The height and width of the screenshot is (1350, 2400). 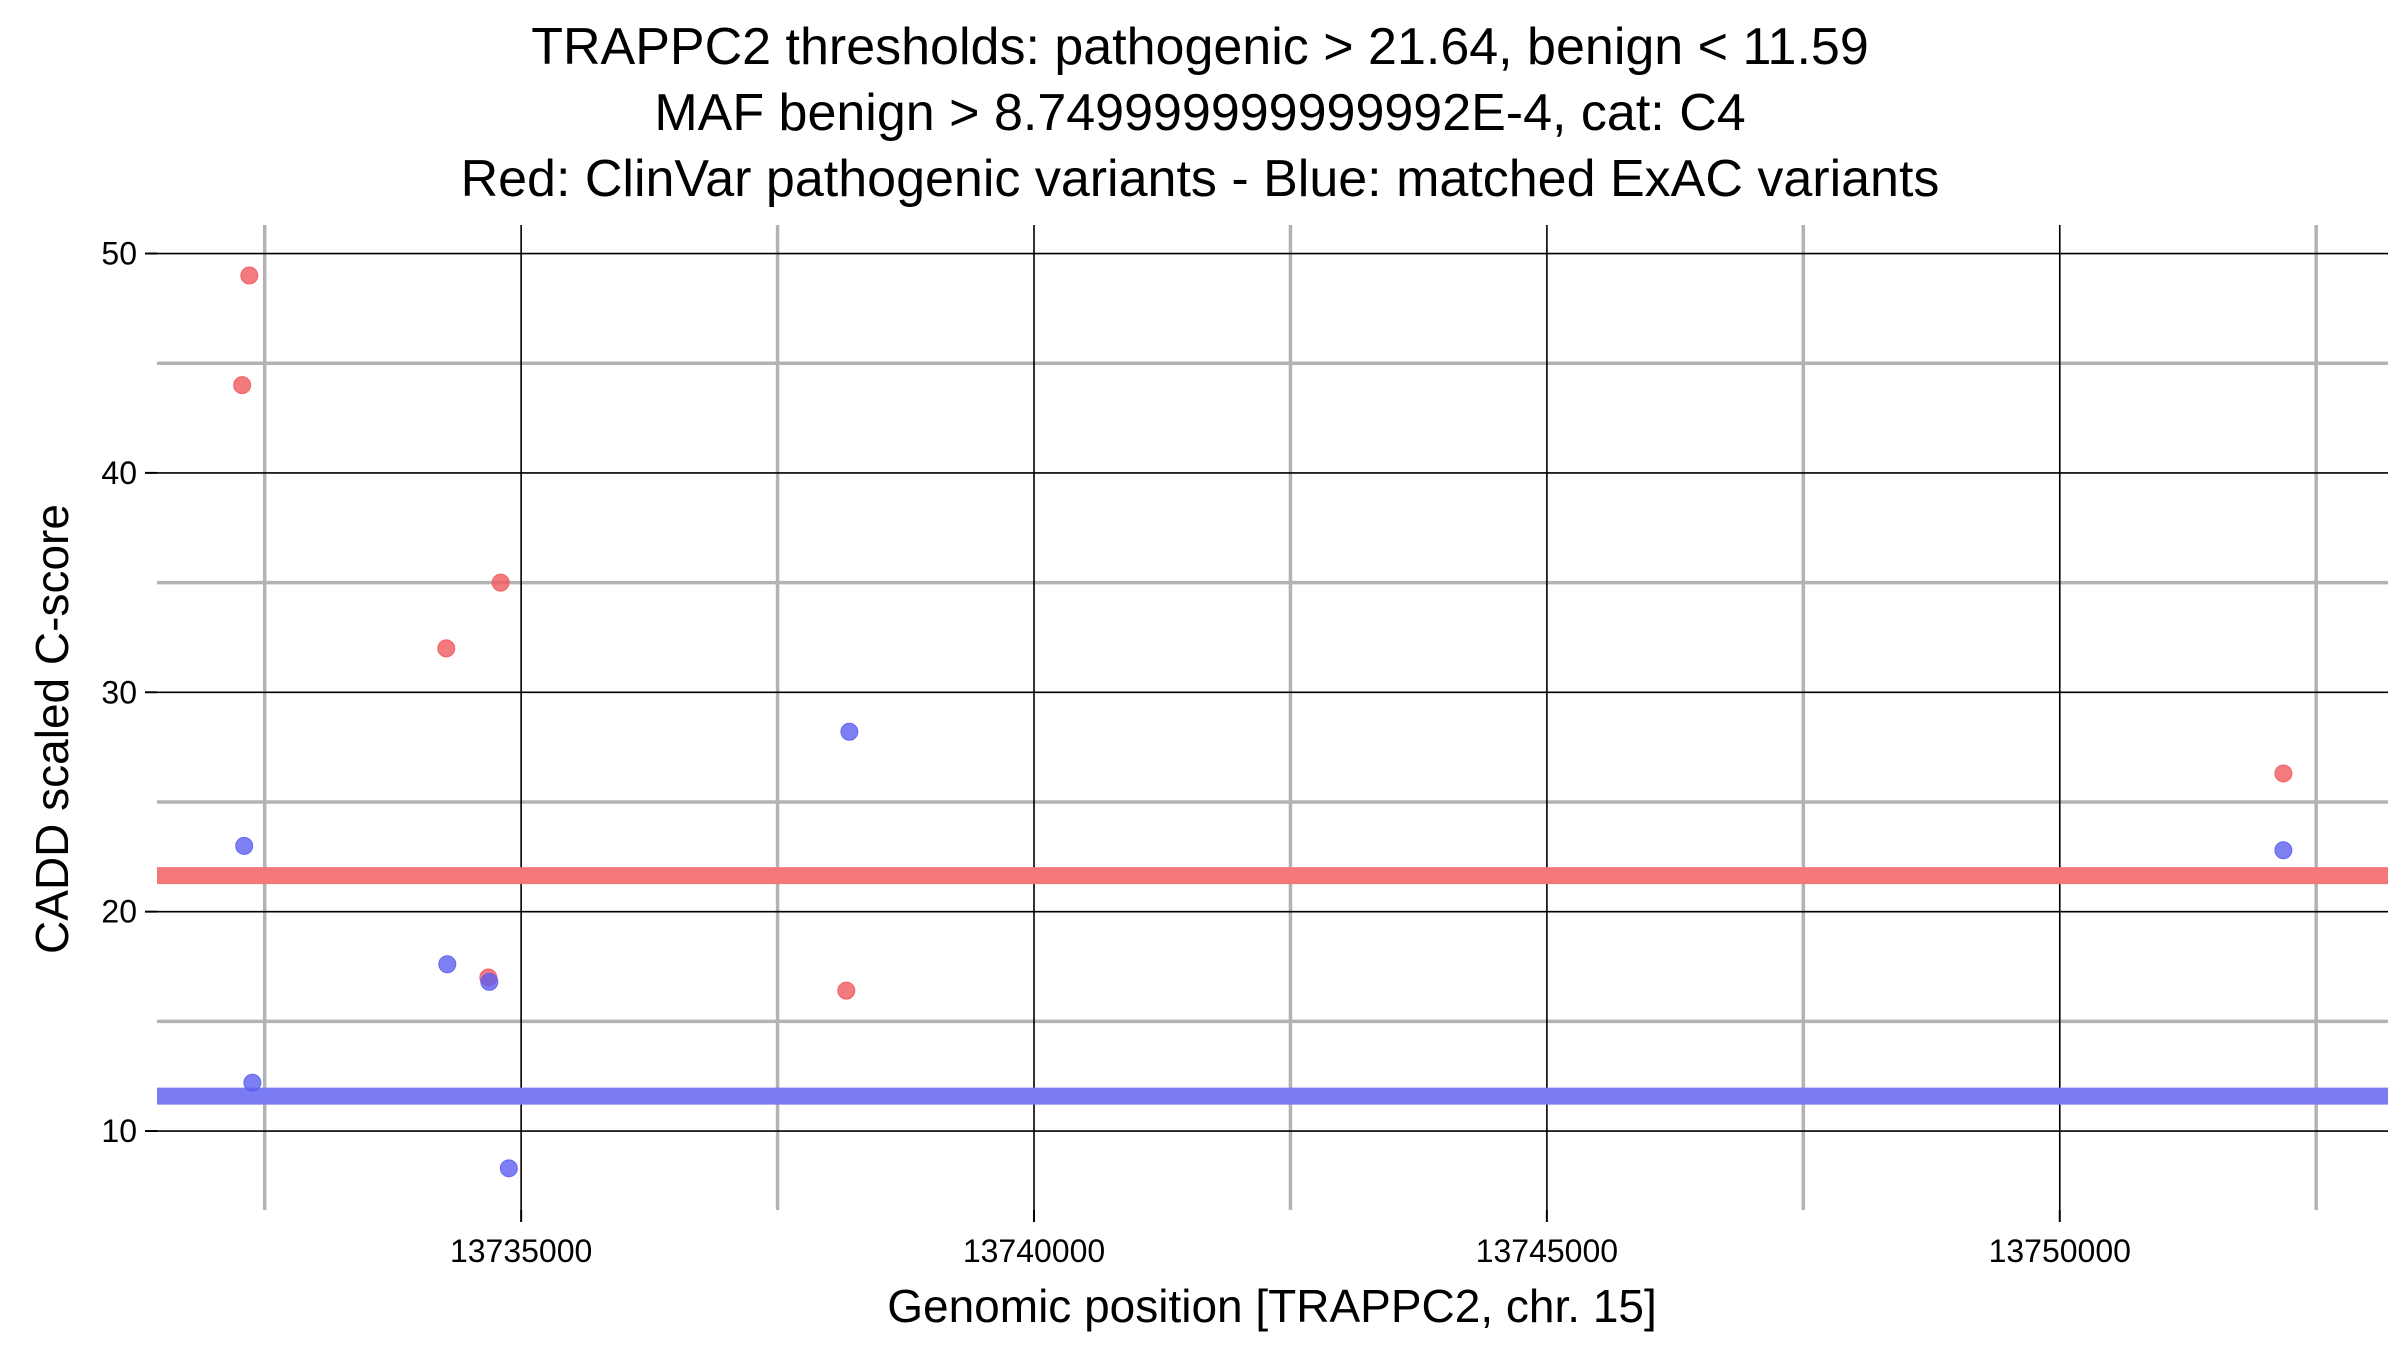 What do you see at coordinates (119, 473) in the screenshot?
I see `y-tick-label: 40` at bounding box center [119, 473].